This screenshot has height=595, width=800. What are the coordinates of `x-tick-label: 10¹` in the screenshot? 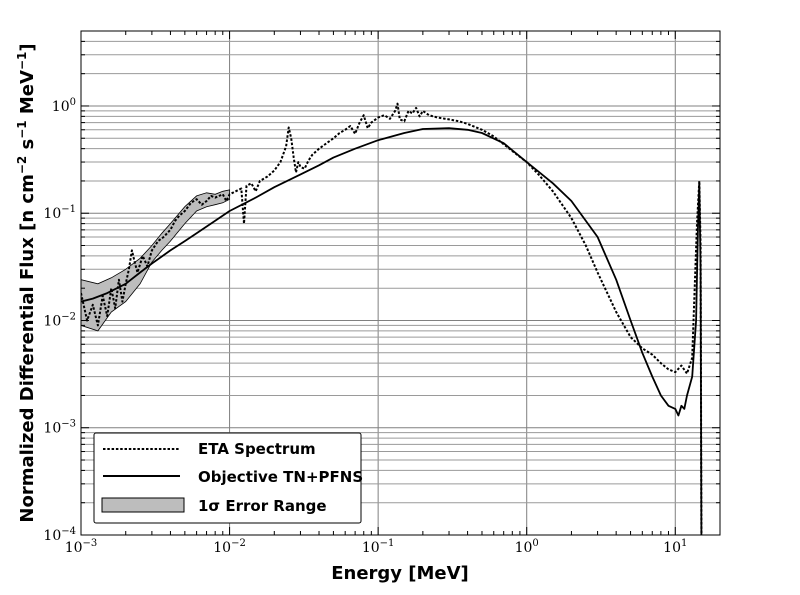 It's located at (675, 547).